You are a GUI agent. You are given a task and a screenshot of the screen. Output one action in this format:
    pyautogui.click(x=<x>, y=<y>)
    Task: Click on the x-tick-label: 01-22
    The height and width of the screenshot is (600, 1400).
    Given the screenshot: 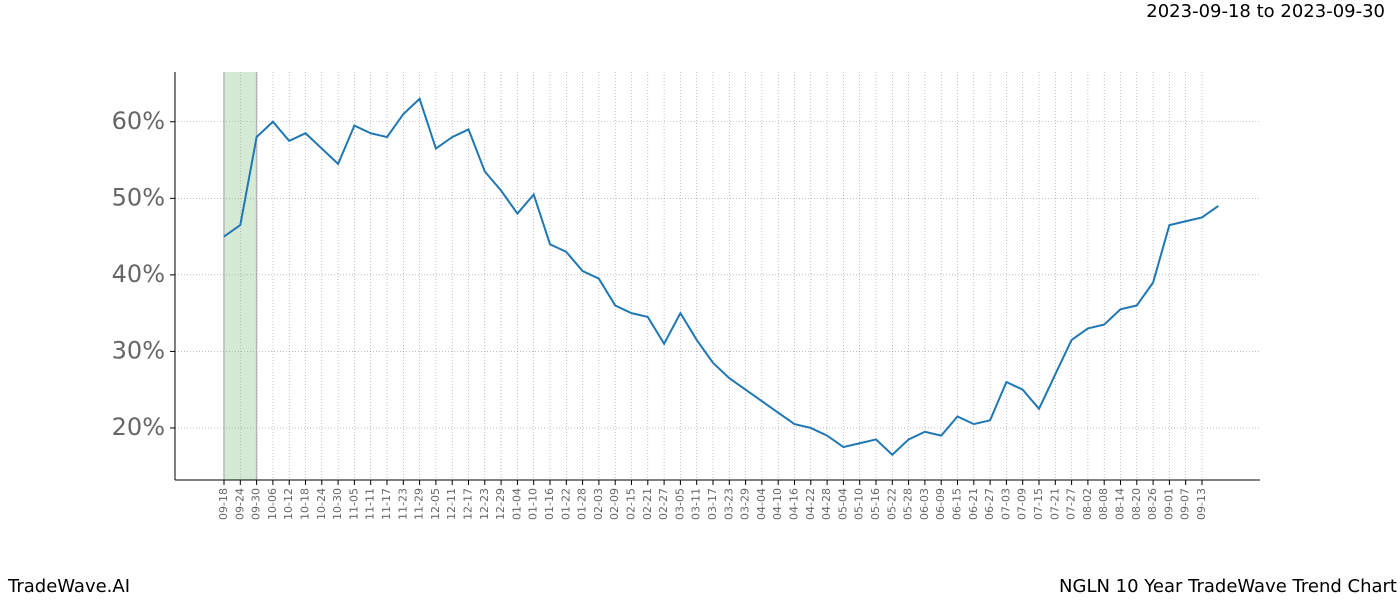 What is the action you would take?
    pyautogui.click(x=565, y=504)
    